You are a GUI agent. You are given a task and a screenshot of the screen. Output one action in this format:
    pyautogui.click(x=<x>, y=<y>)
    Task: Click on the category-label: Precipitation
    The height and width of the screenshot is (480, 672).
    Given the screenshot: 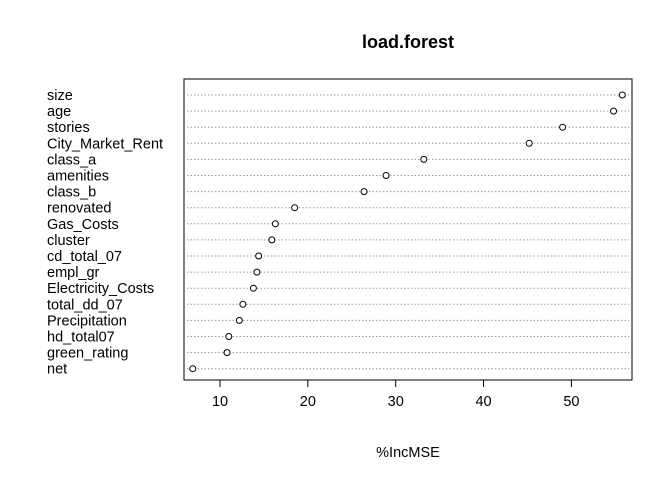 What is the action you would take?
    pyautogui.click(x=87, y=321)
    